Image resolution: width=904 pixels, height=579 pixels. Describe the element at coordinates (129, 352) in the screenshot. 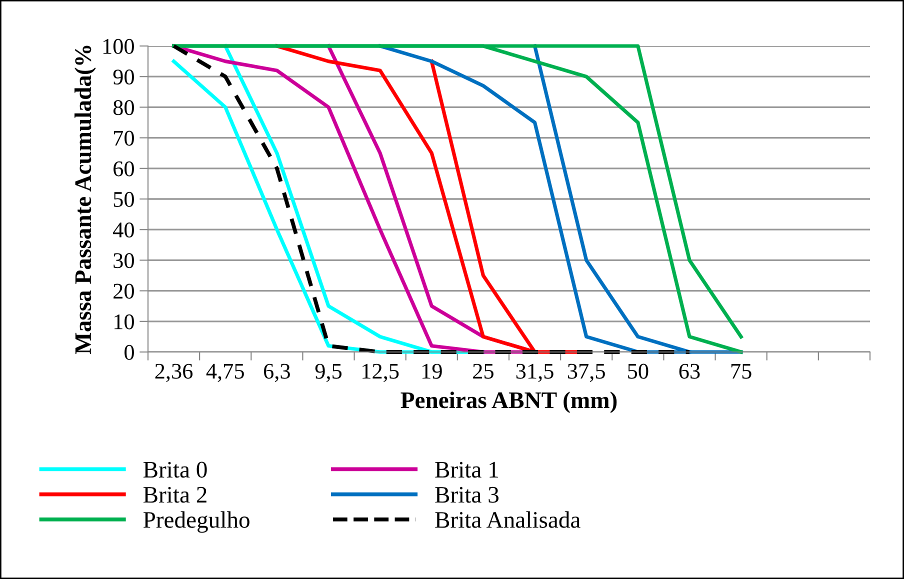

I see `y-tick-label: 0` at that location.